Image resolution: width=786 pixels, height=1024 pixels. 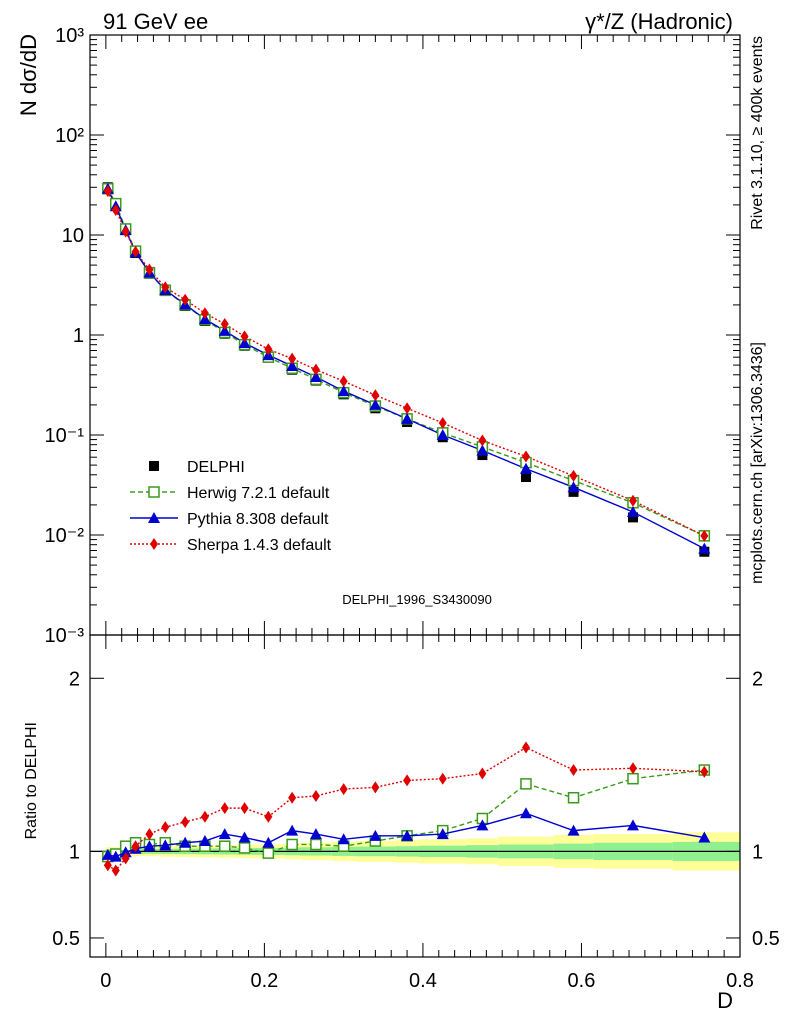 I want to click on legend-marker-delphi, so click(x=154, y=466).